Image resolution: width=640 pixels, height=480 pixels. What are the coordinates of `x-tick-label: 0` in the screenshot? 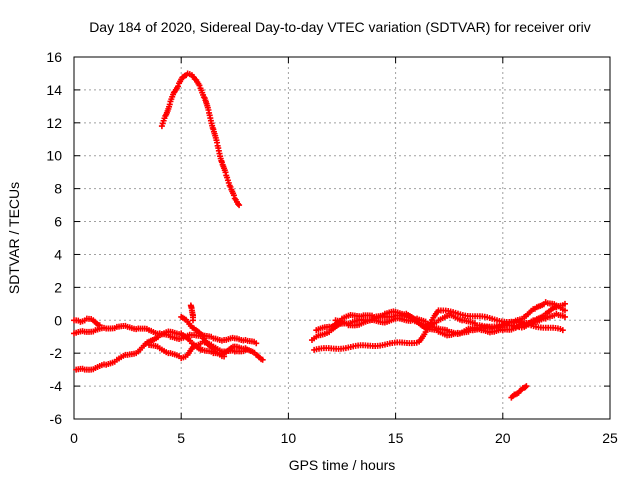 It's located at (74, 438).